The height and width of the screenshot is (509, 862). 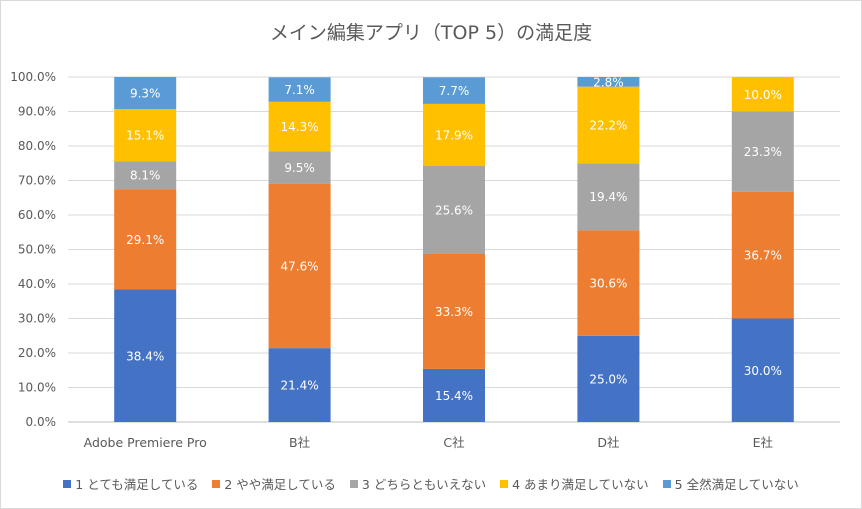 I want to click on y-tick-label: 30.0%, so click(x=37, y=319).